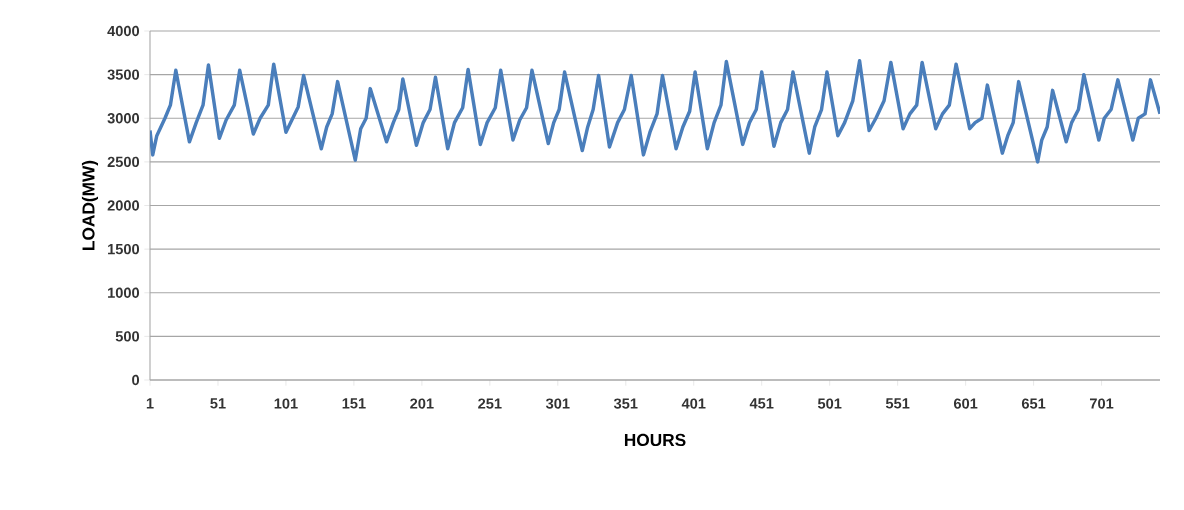 Image resolution: width=1184 pixels, height=510 pixels. What do you see at coordinates (693, 403) in the screenshot?
I see `x-tick-label: 401` at bounding box center [693, 403].